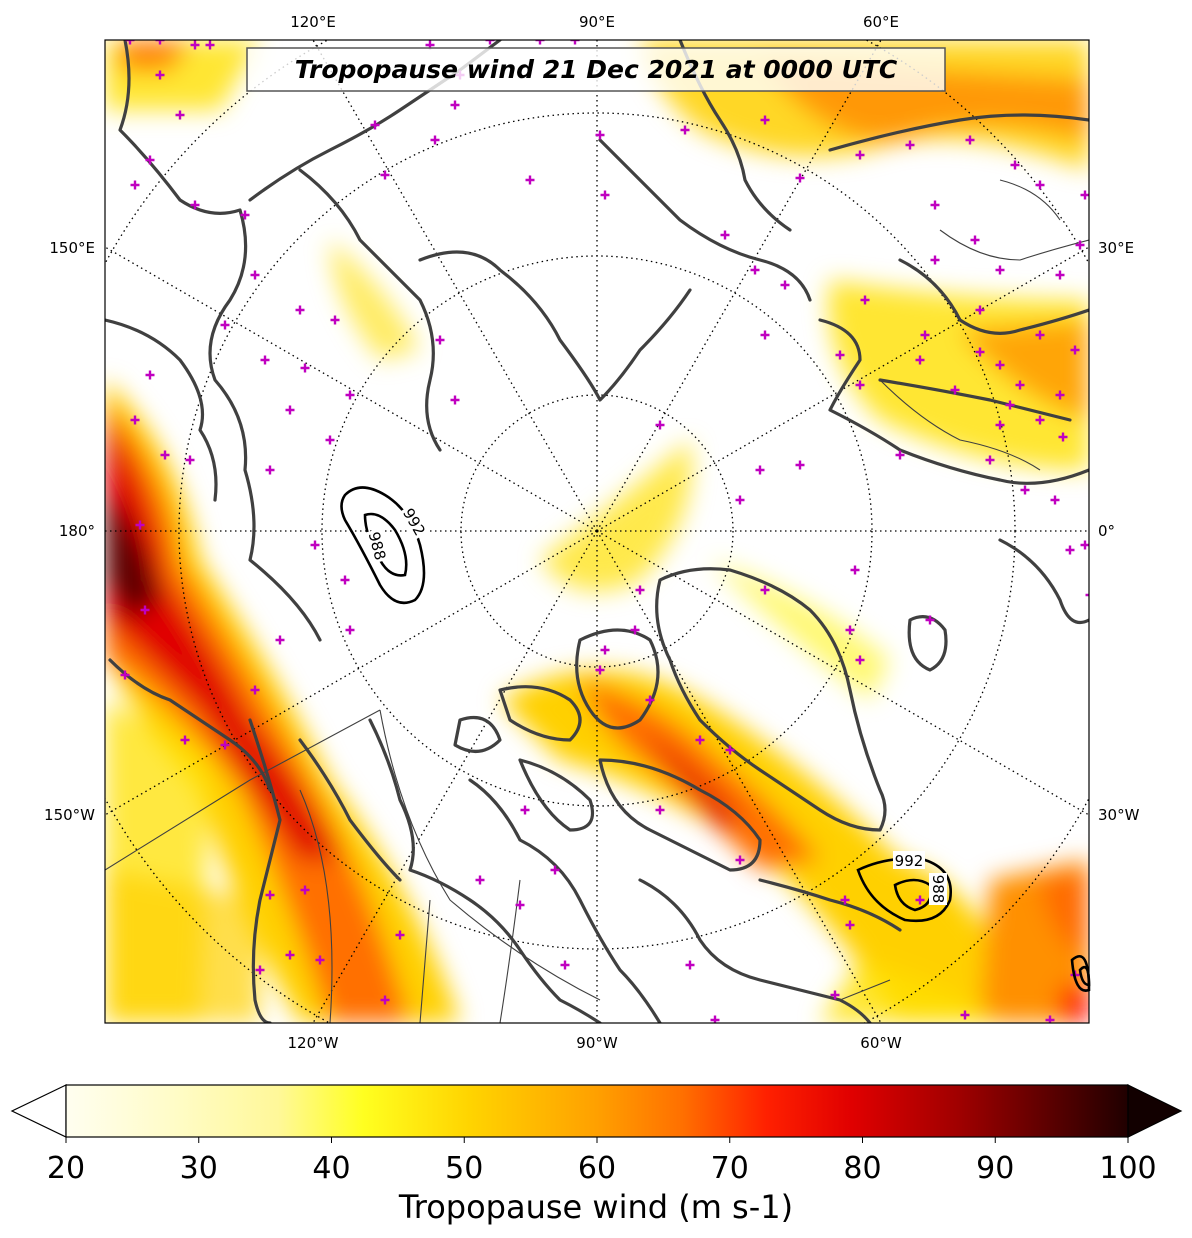 This screenshot has height=1238, width=1192. Describe the element at coordinates (77, 531) in the screenshot. I see `lon-label-left-180: 180°` at that location.